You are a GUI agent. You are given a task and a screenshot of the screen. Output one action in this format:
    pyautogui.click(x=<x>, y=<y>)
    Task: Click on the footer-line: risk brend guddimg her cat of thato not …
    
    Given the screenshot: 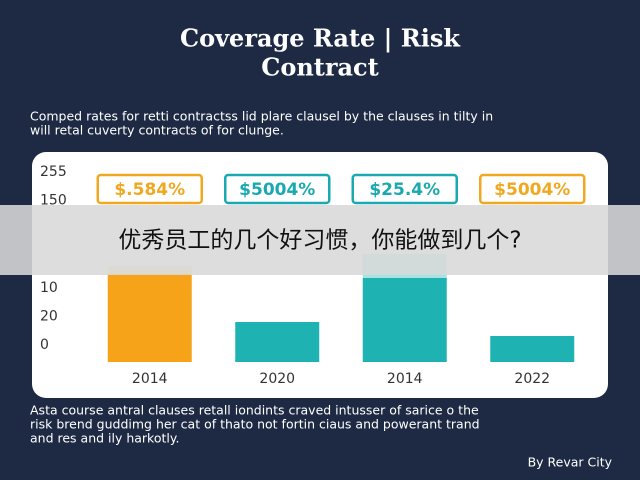 What is the action you would take?
    pyautogui.click(x=255, y=424)
    